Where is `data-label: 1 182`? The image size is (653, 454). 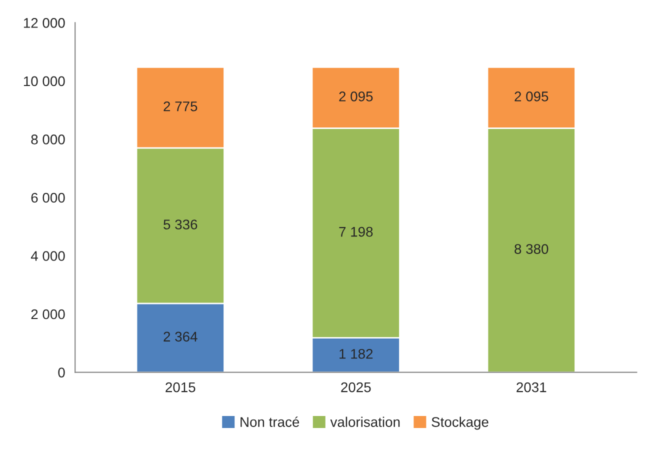 data-label: 1 182 is located at coordinates (356, 353).